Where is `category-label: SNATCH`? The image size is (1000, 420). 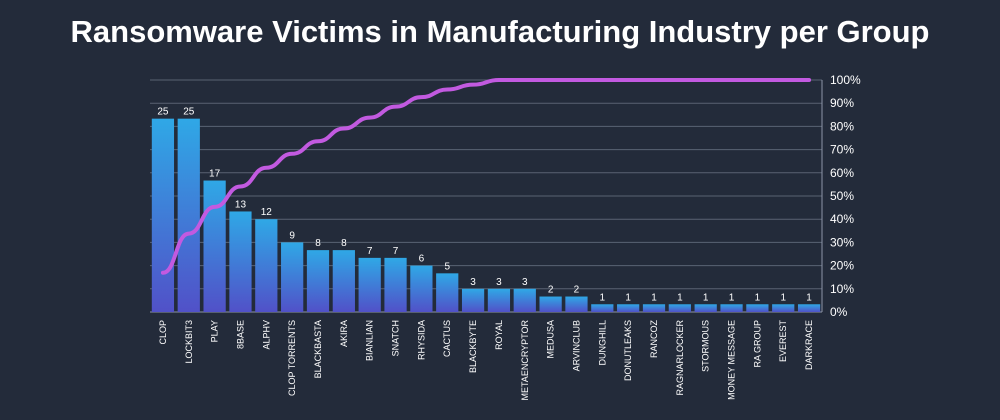
category-label: SNATCH is located at coordinates (396, 338).